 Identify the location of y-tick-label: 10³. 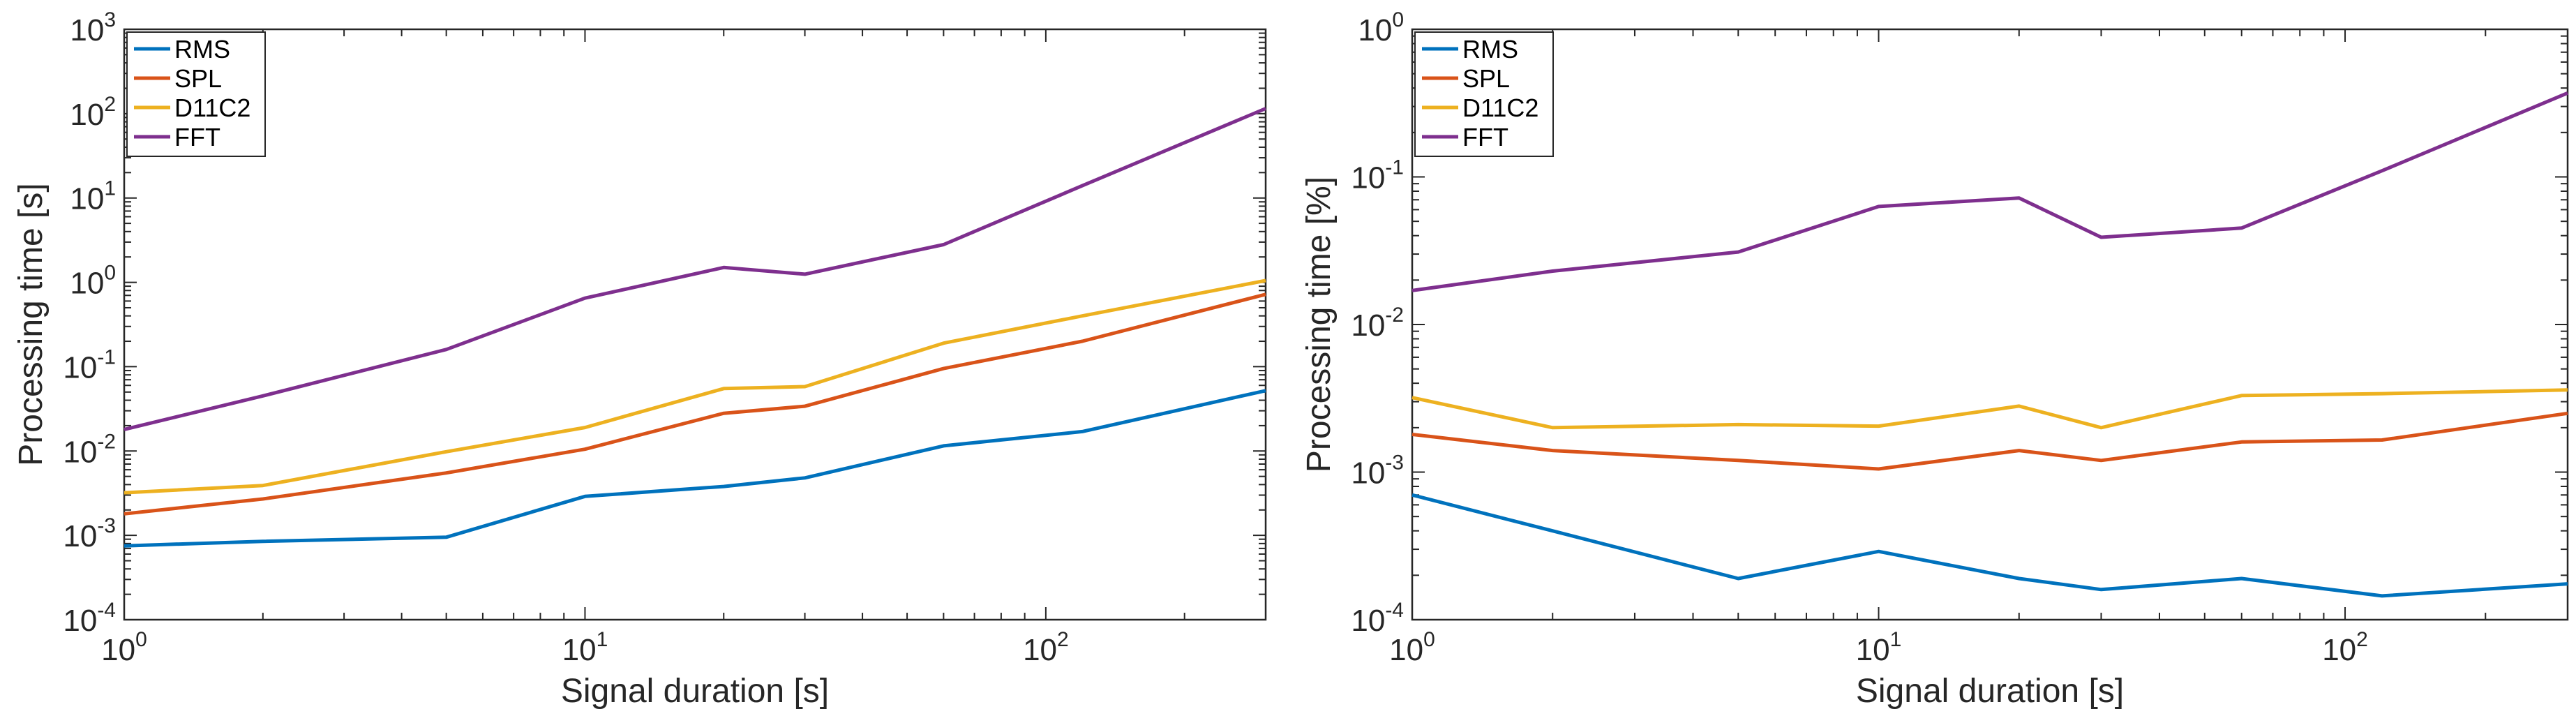
(93, 27).